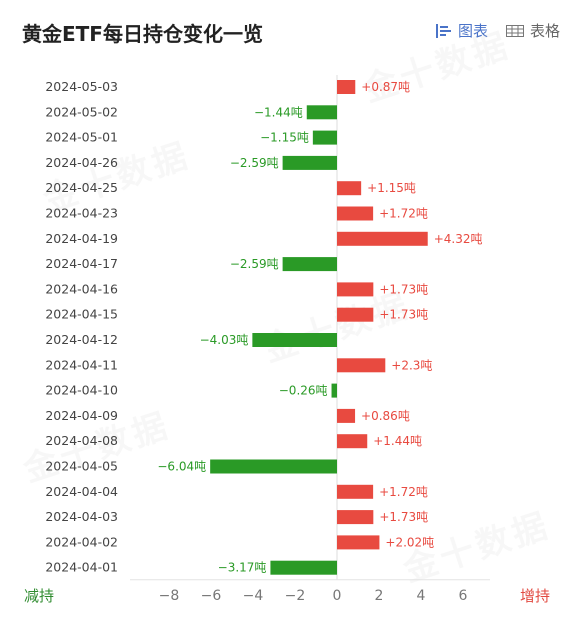  What do you see at coordinates (81, 162) in the screenshot?
I see `category-label: 2024-04-26` at bounding box center [81, 162].